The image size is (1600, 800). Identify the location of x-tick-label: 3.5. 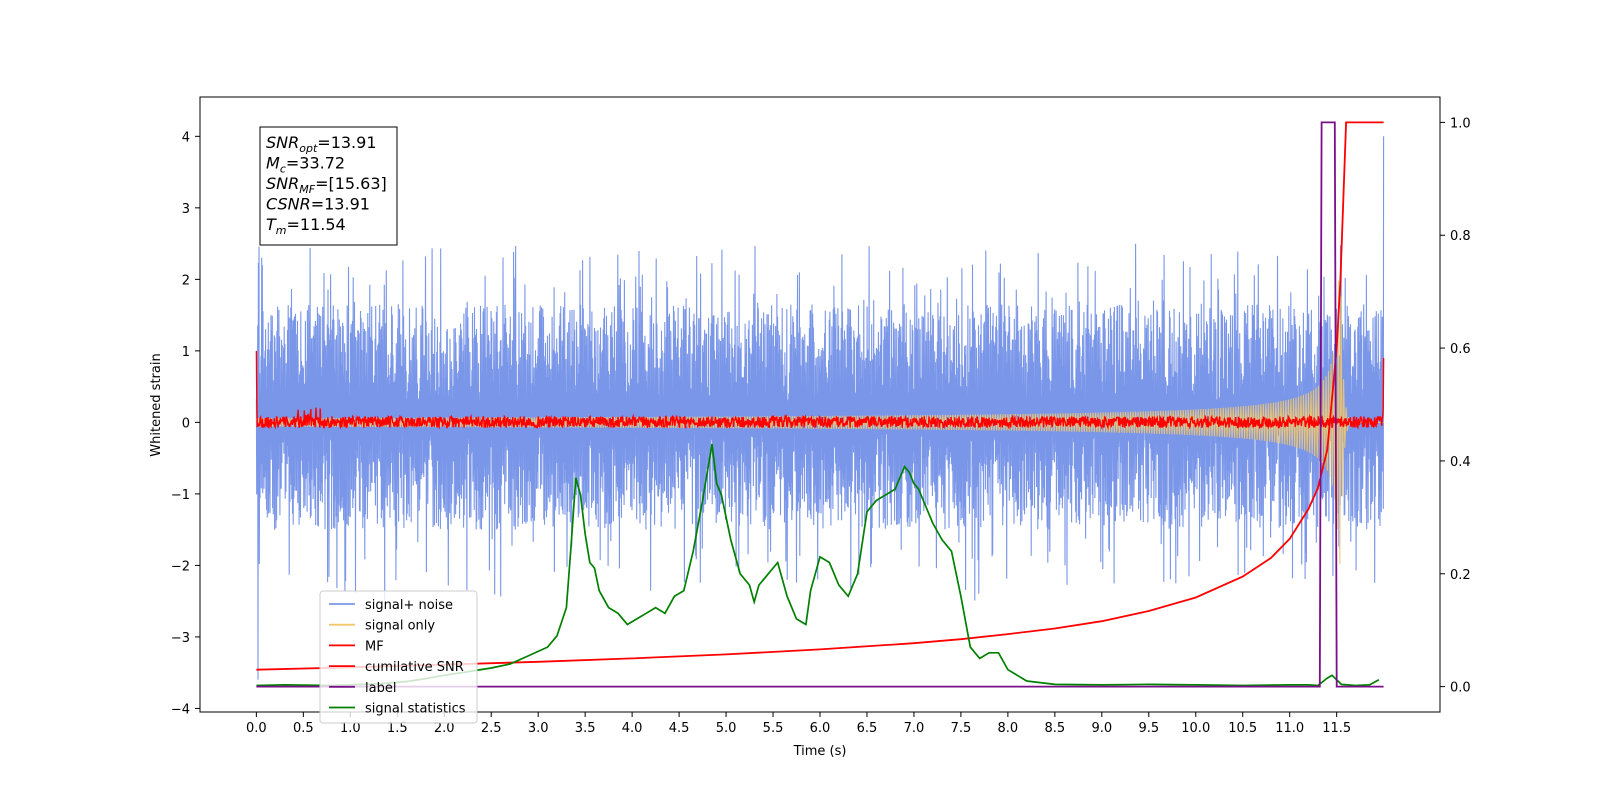
(585, 728).